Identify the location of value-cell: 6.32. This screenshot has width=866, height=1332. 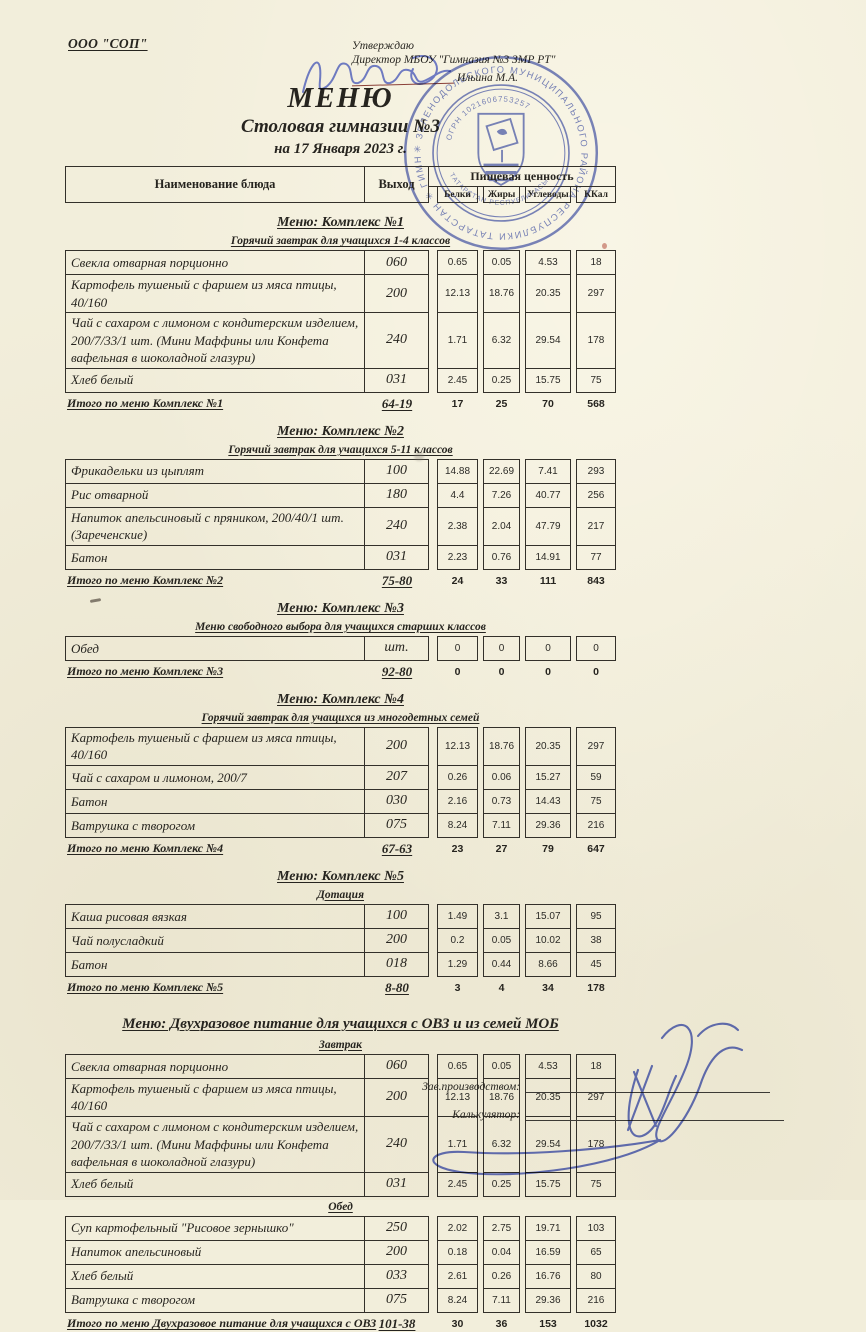
(501, 341).